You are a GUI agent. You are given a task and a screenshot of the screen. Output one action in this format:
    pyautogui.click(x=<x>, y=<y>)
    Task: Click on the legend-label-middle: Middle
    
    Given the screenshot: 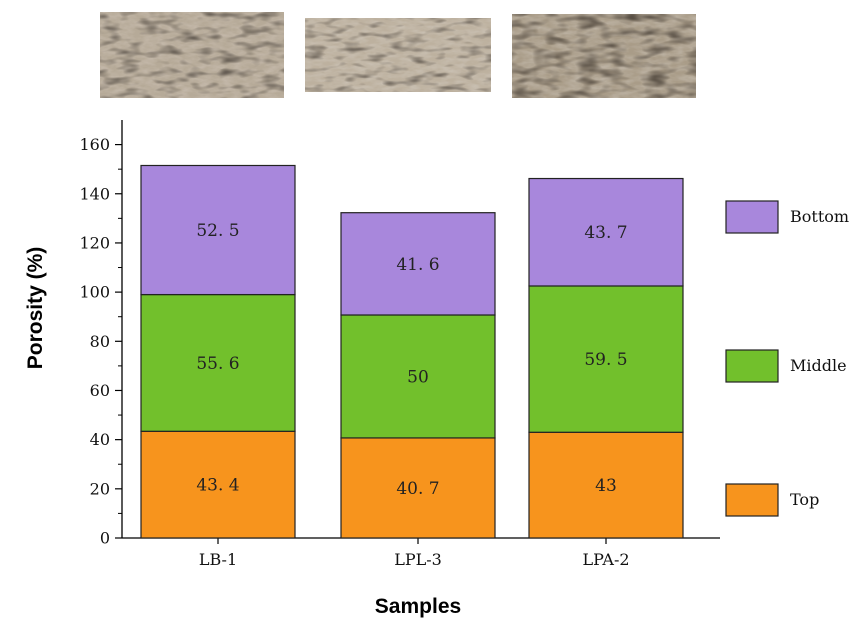 What is the action you would take?
    pyautogui.click(x=818, y=365)
    